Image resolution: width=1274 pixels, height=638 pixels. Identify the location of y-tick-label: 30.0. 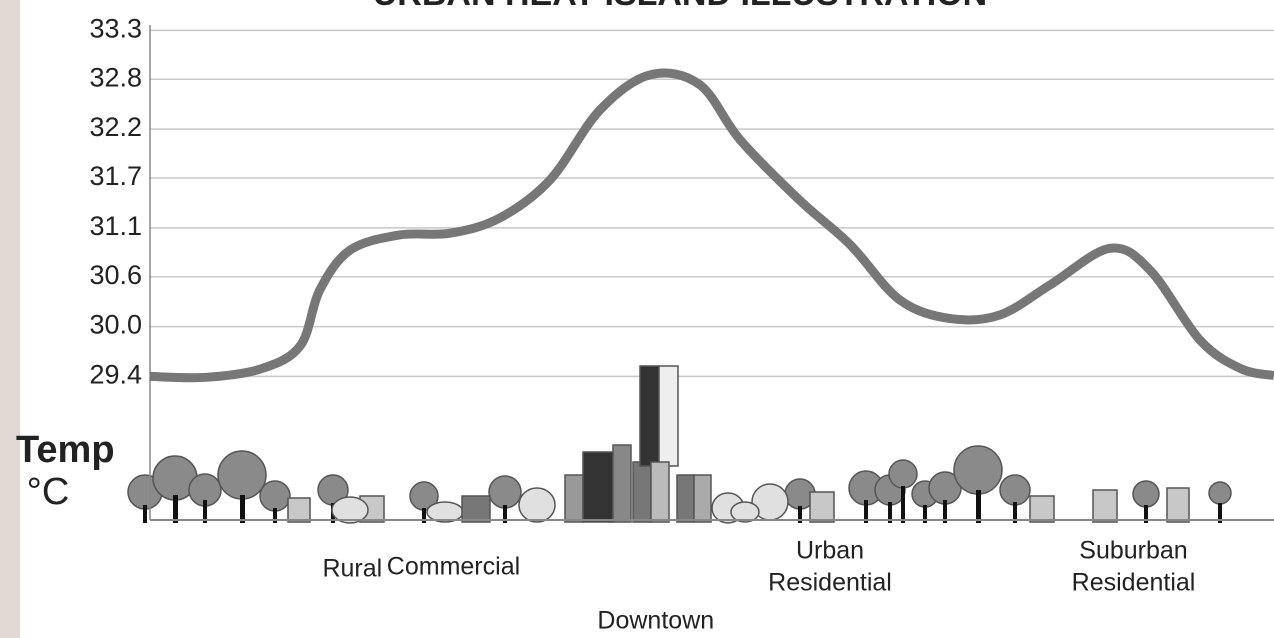
(115, 325).